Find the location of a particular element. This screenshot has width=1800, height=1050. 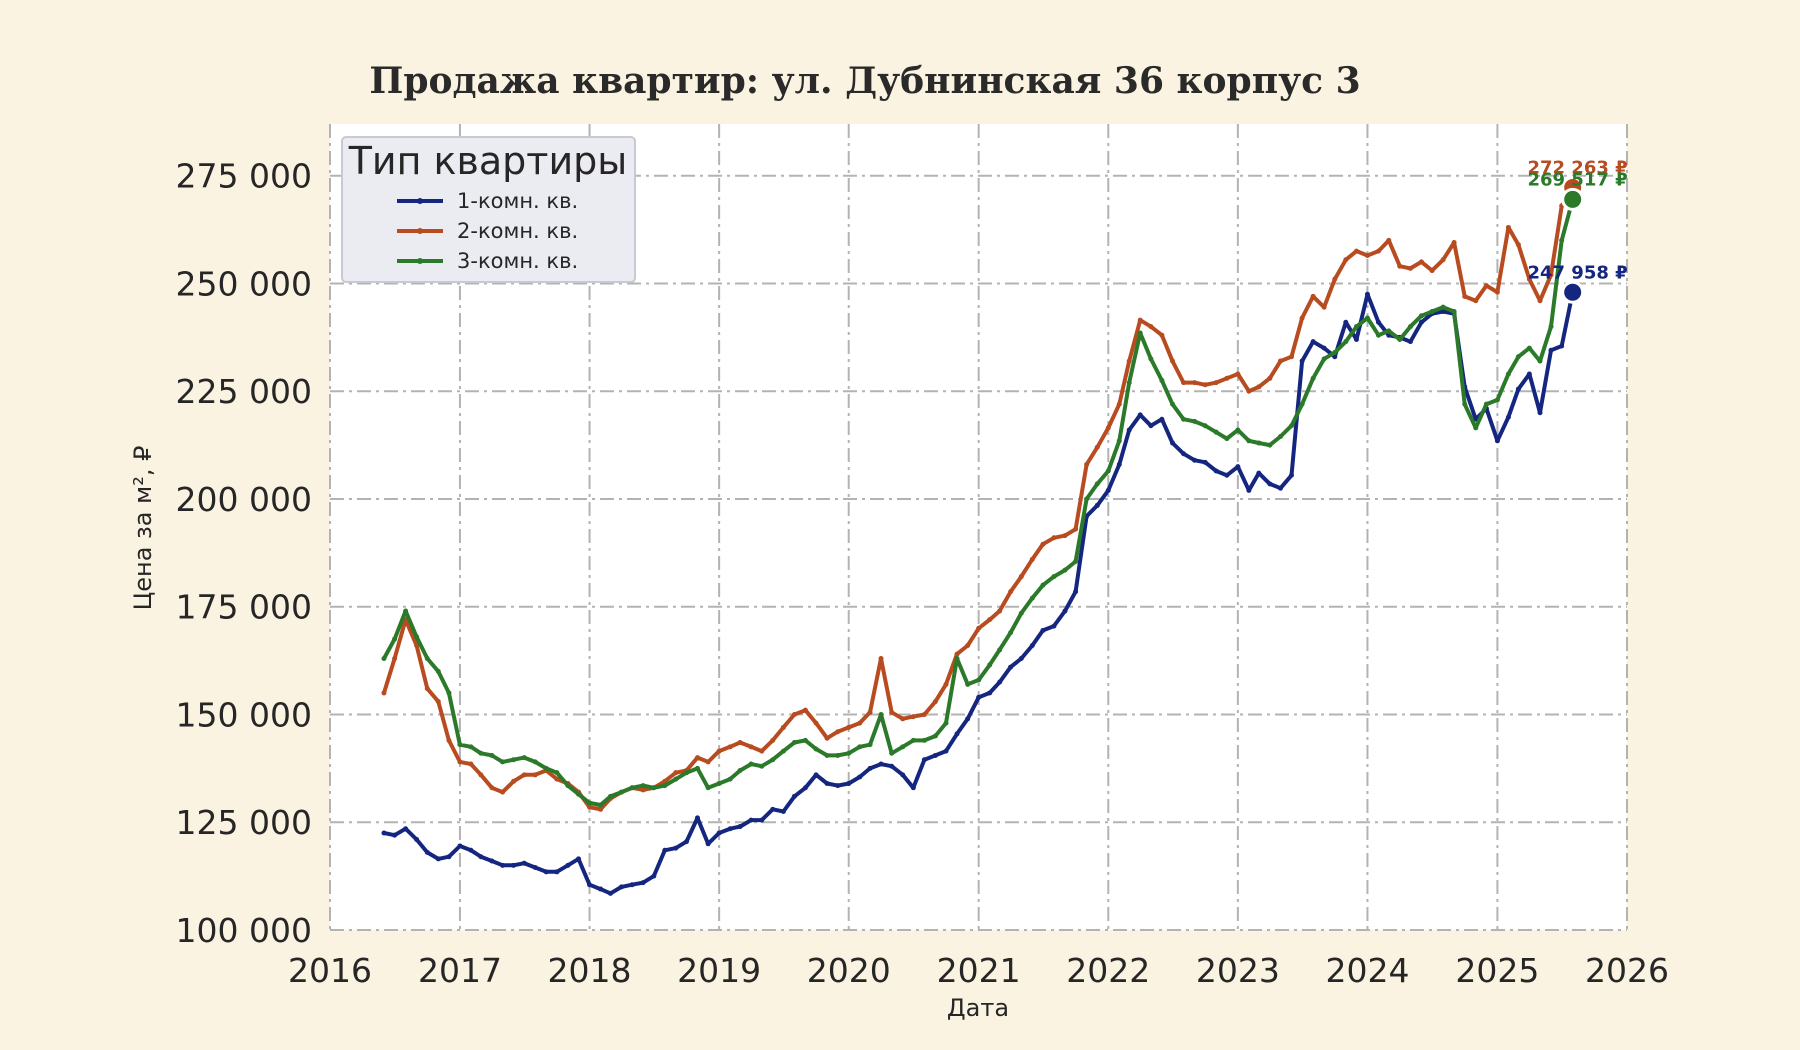

last-value-label: 269 517 ₽ is located at coordinates (1577, 179).